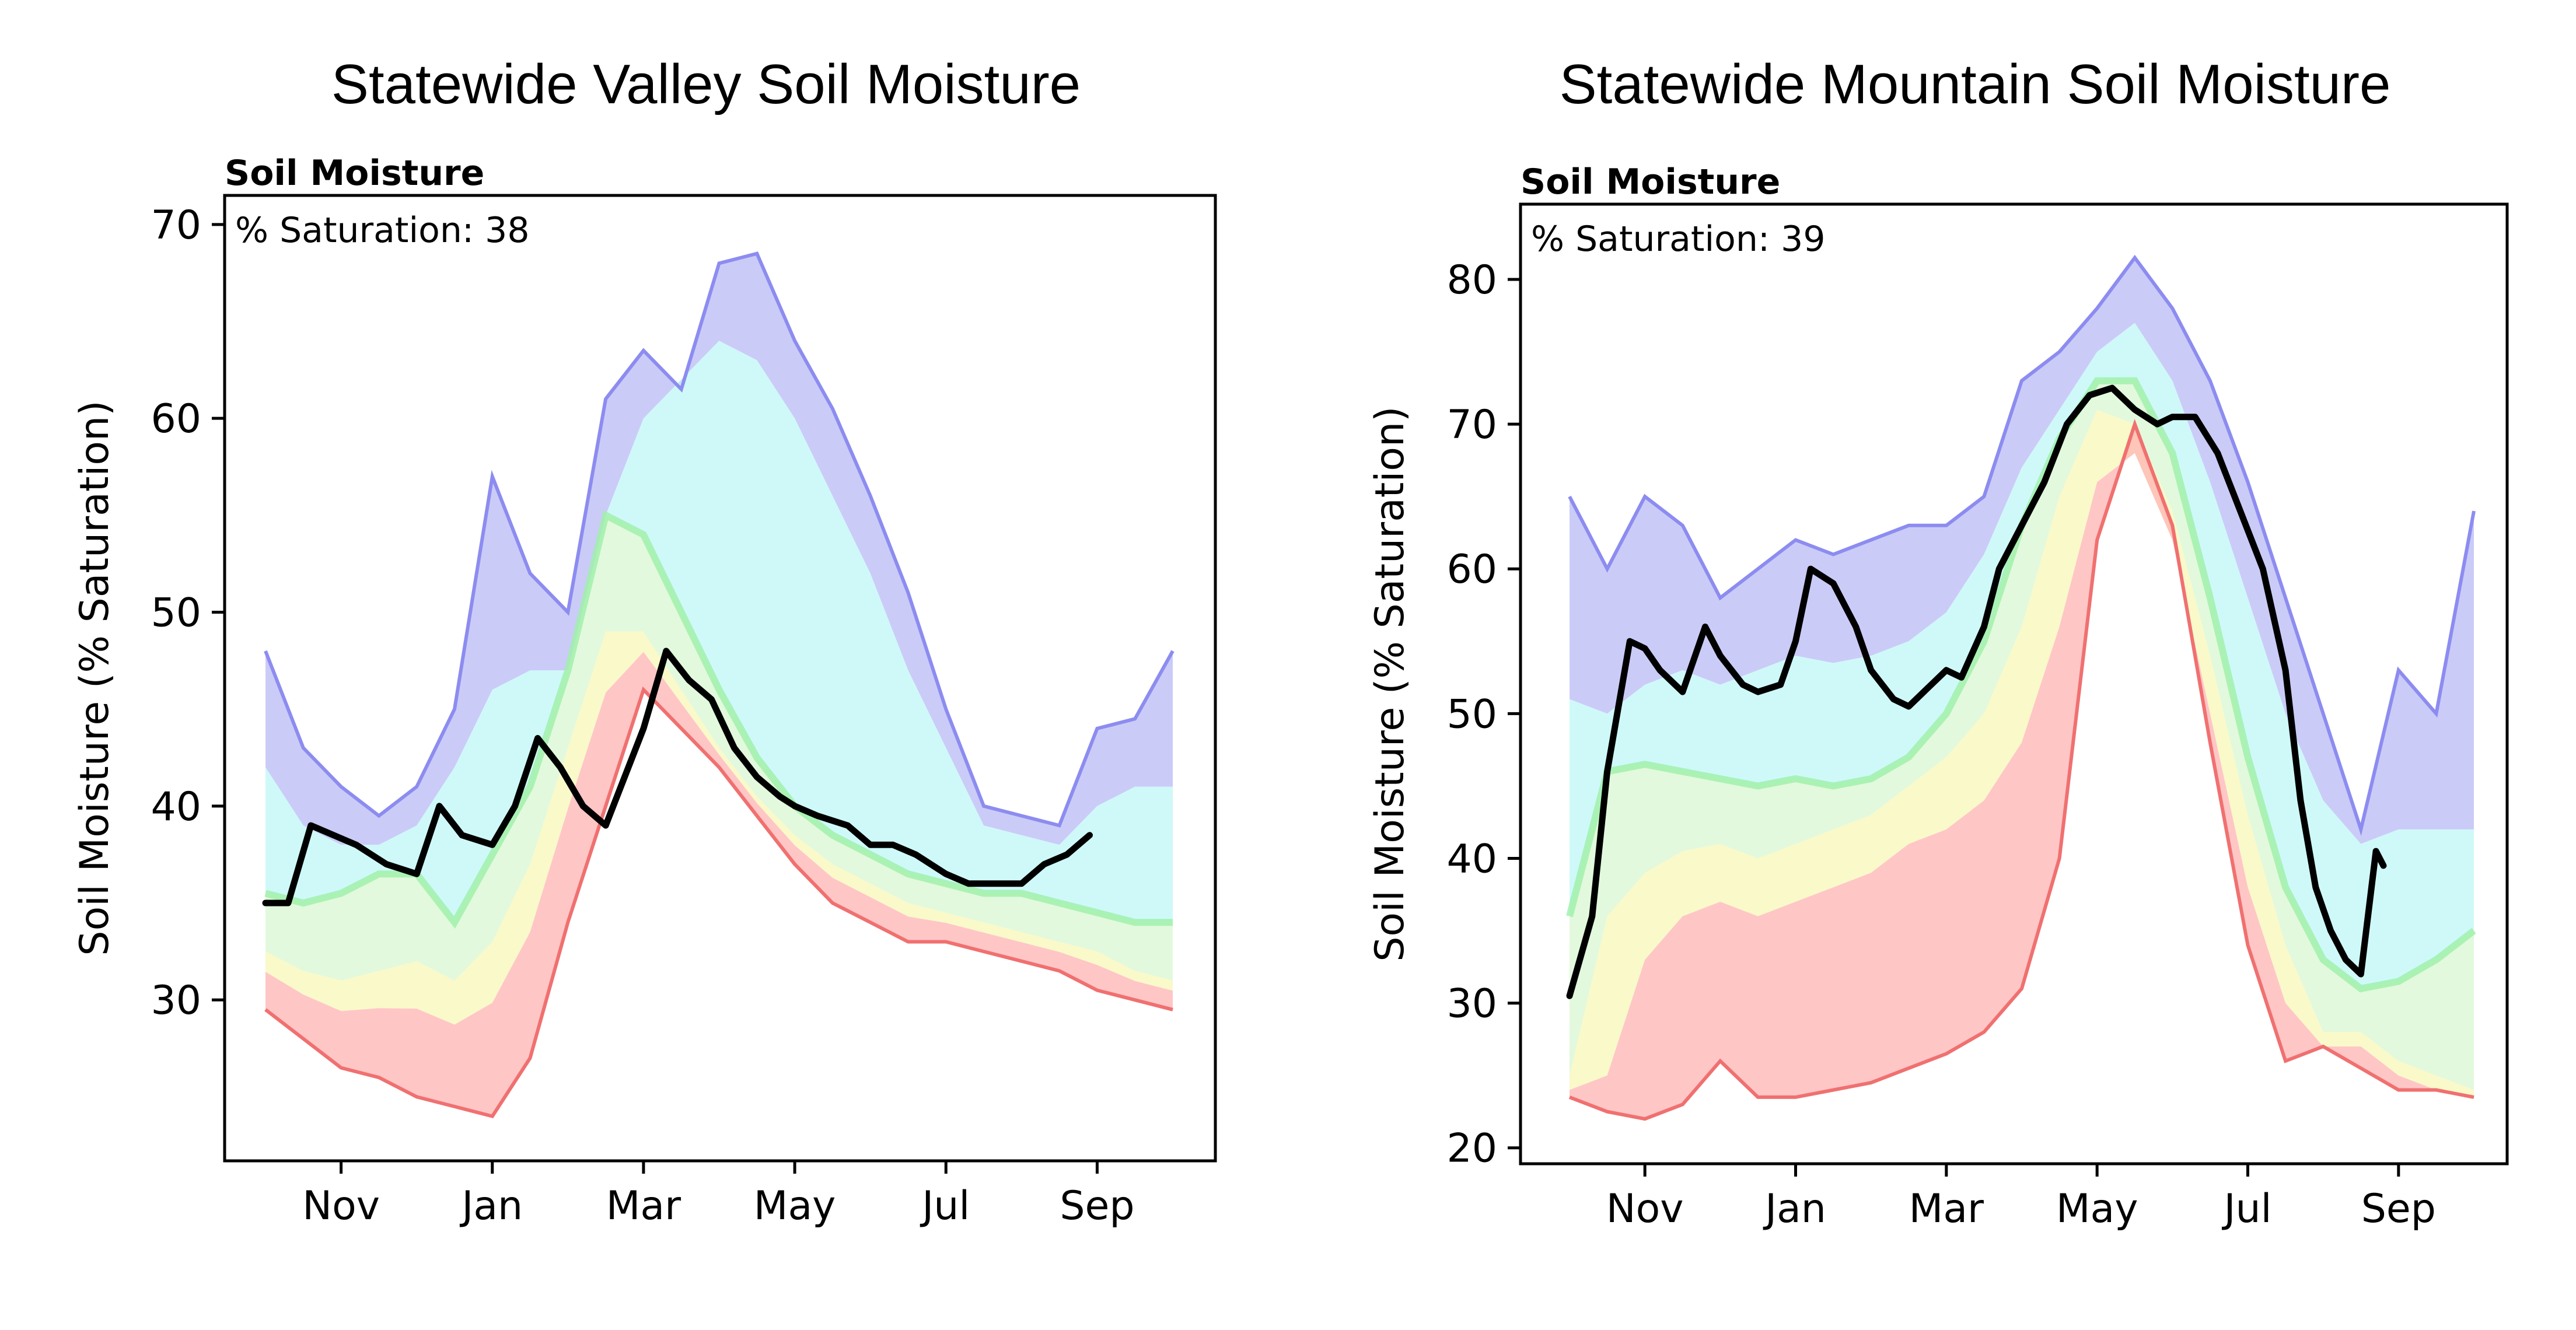 The image size is (2576, 1330). Describe the element at coordinates (1471, 1149) in the screenshot. I see `y-tick-label: 20` at that location.